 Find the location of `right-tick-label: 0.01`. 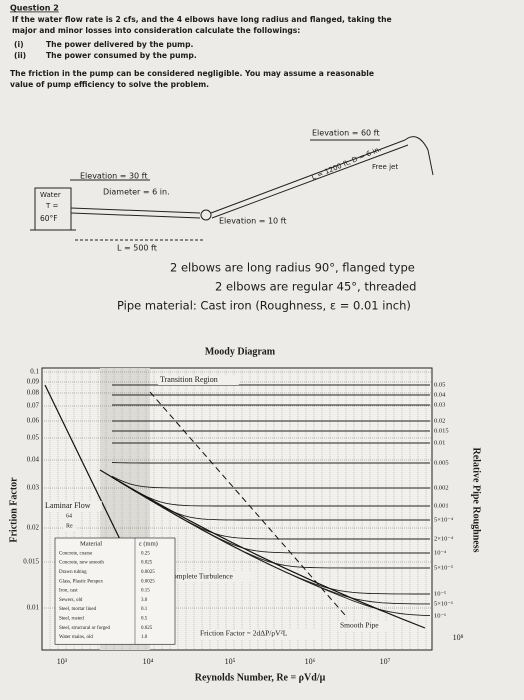

right-tick-label: 0.01 is located at coordinates (439, 442).